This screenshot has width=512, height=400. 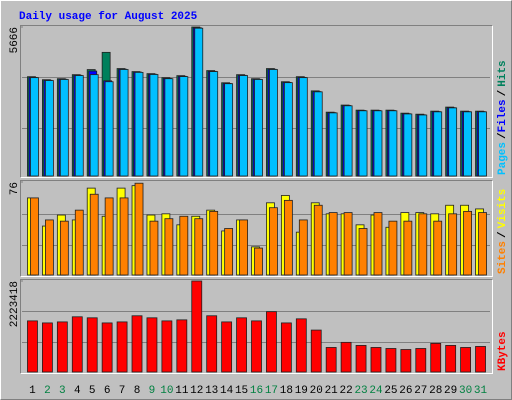 What do you see at coordinates (332, 391) in the screenshot?
I see `x-tick-label: 21` at bounding box center [332, 391].